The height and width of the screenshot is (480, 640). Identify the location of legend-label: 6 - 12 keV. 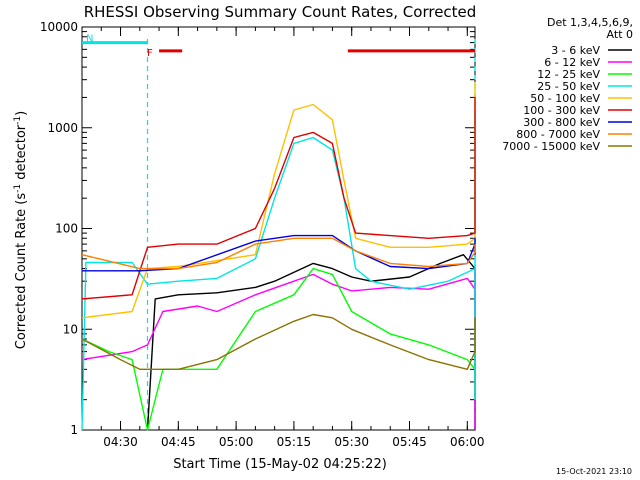
(572, 62).